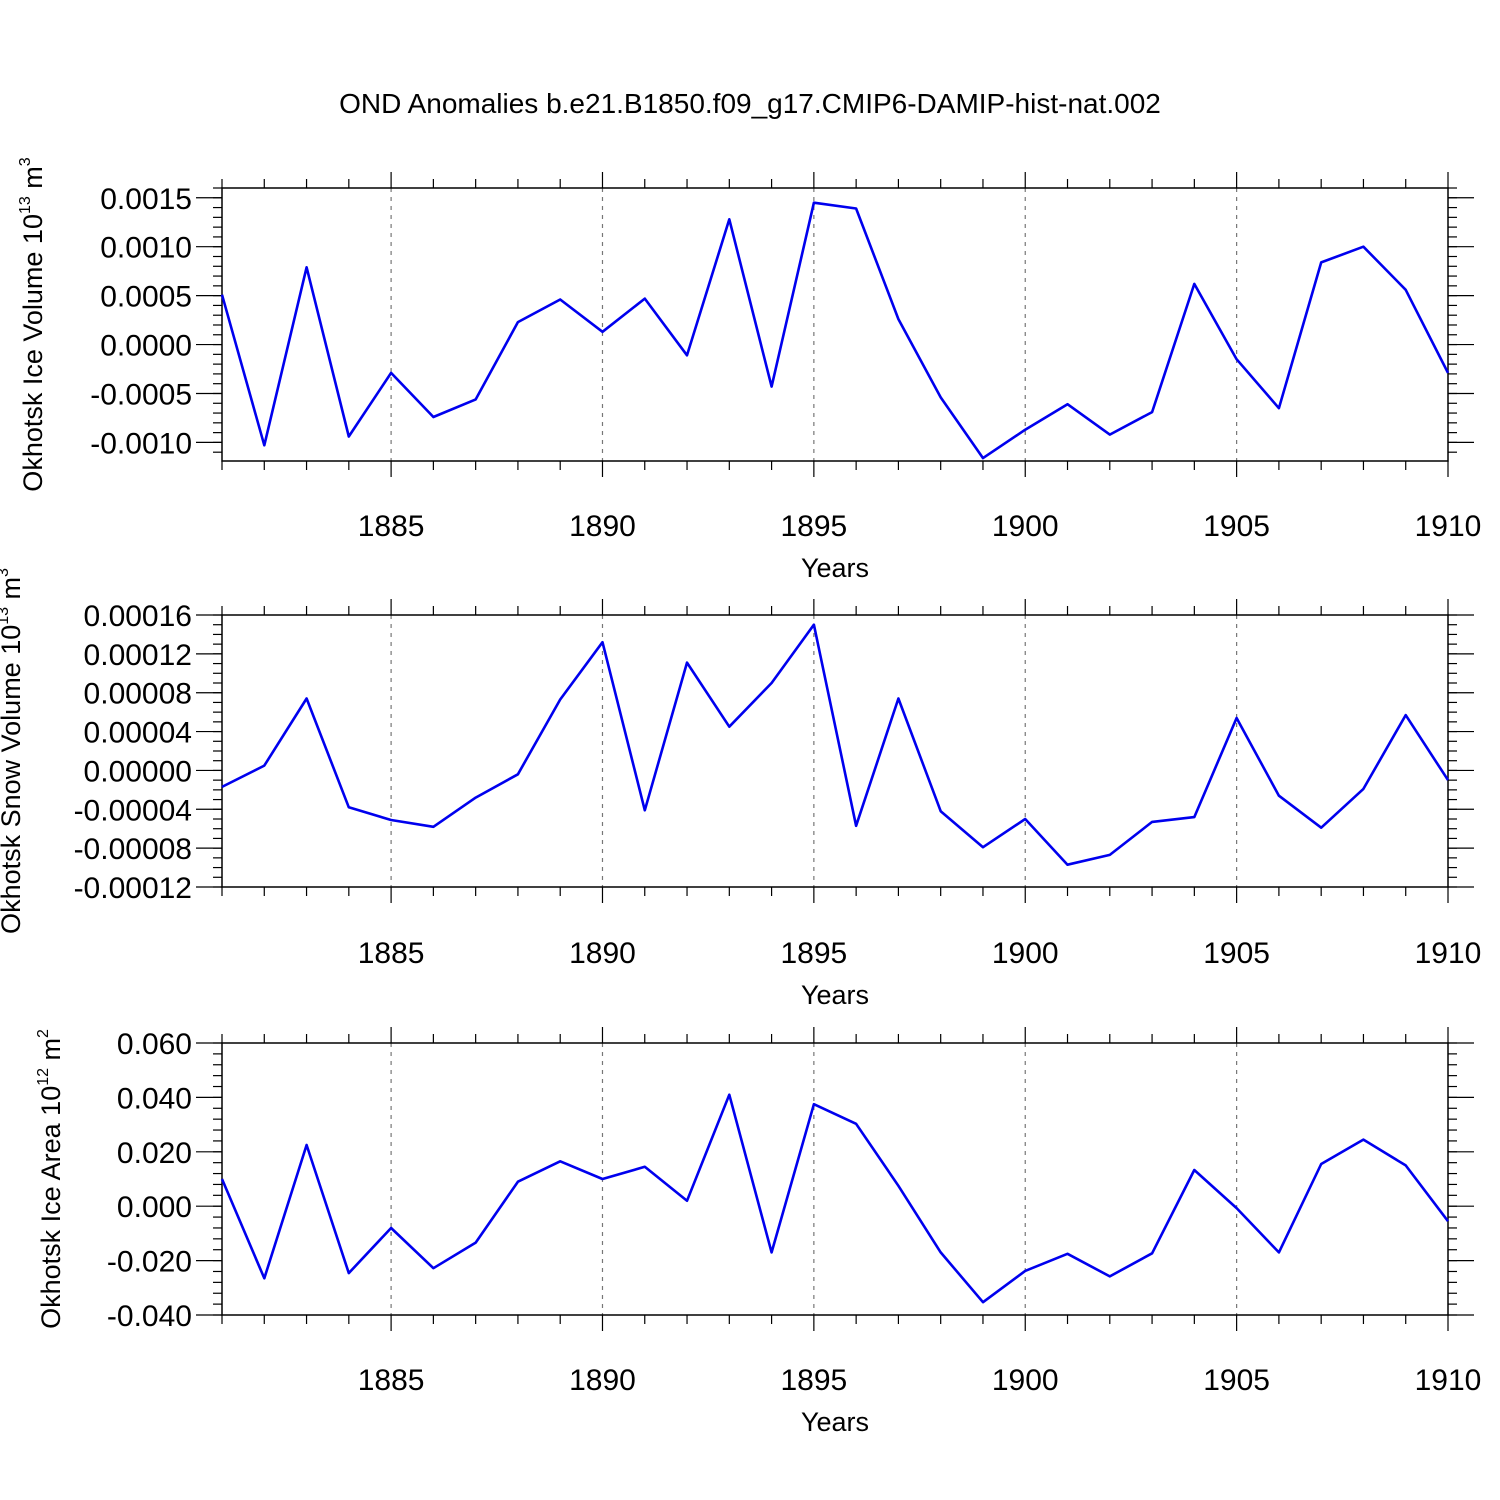 This screenshot has width=1500, height=1500. What do you see at coordinates (154, 1044) in the screenshot?
I see `y-tick-label: 0.060` at bounding box center [154, 1044].